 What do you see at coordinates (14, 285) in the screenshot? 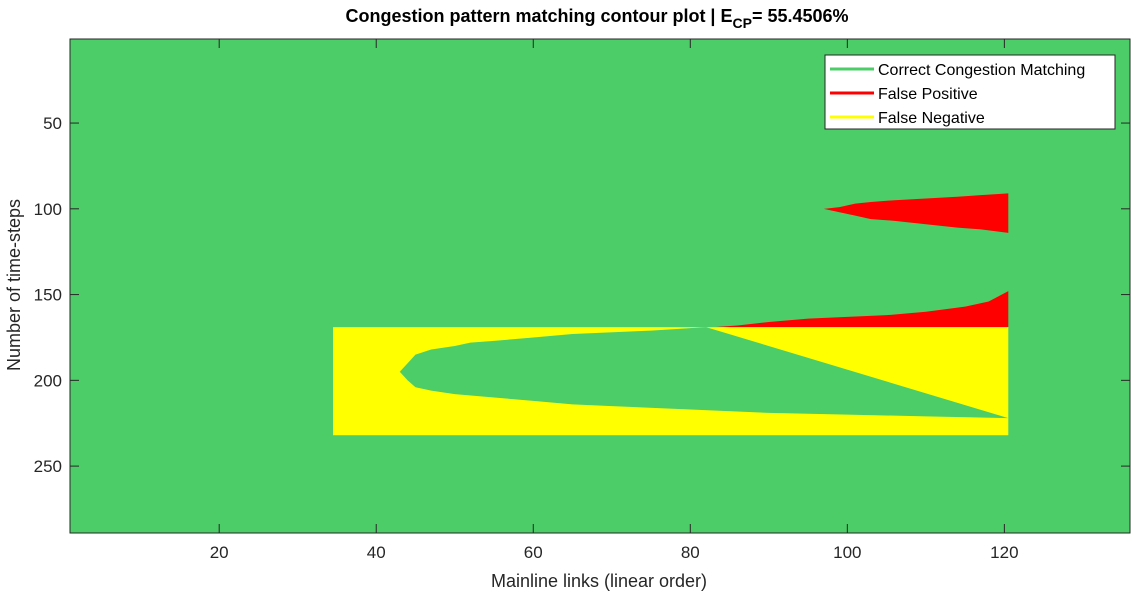
I see `y-axis-label: Number of time-steps` at bounding box center [14, 285].